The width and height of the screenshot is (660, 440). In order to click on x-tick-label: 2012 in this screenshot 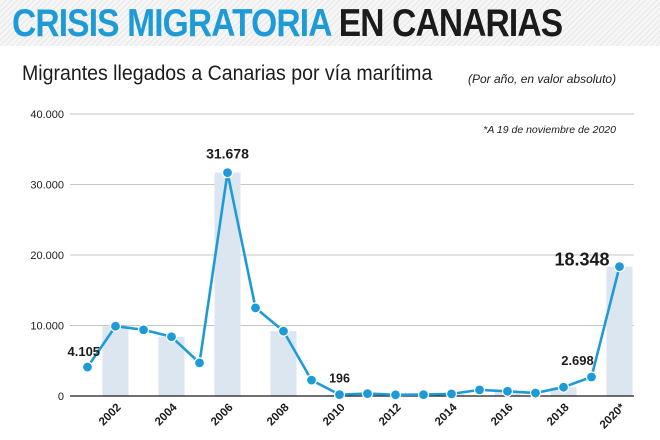, I will do `click(390, 415)`.